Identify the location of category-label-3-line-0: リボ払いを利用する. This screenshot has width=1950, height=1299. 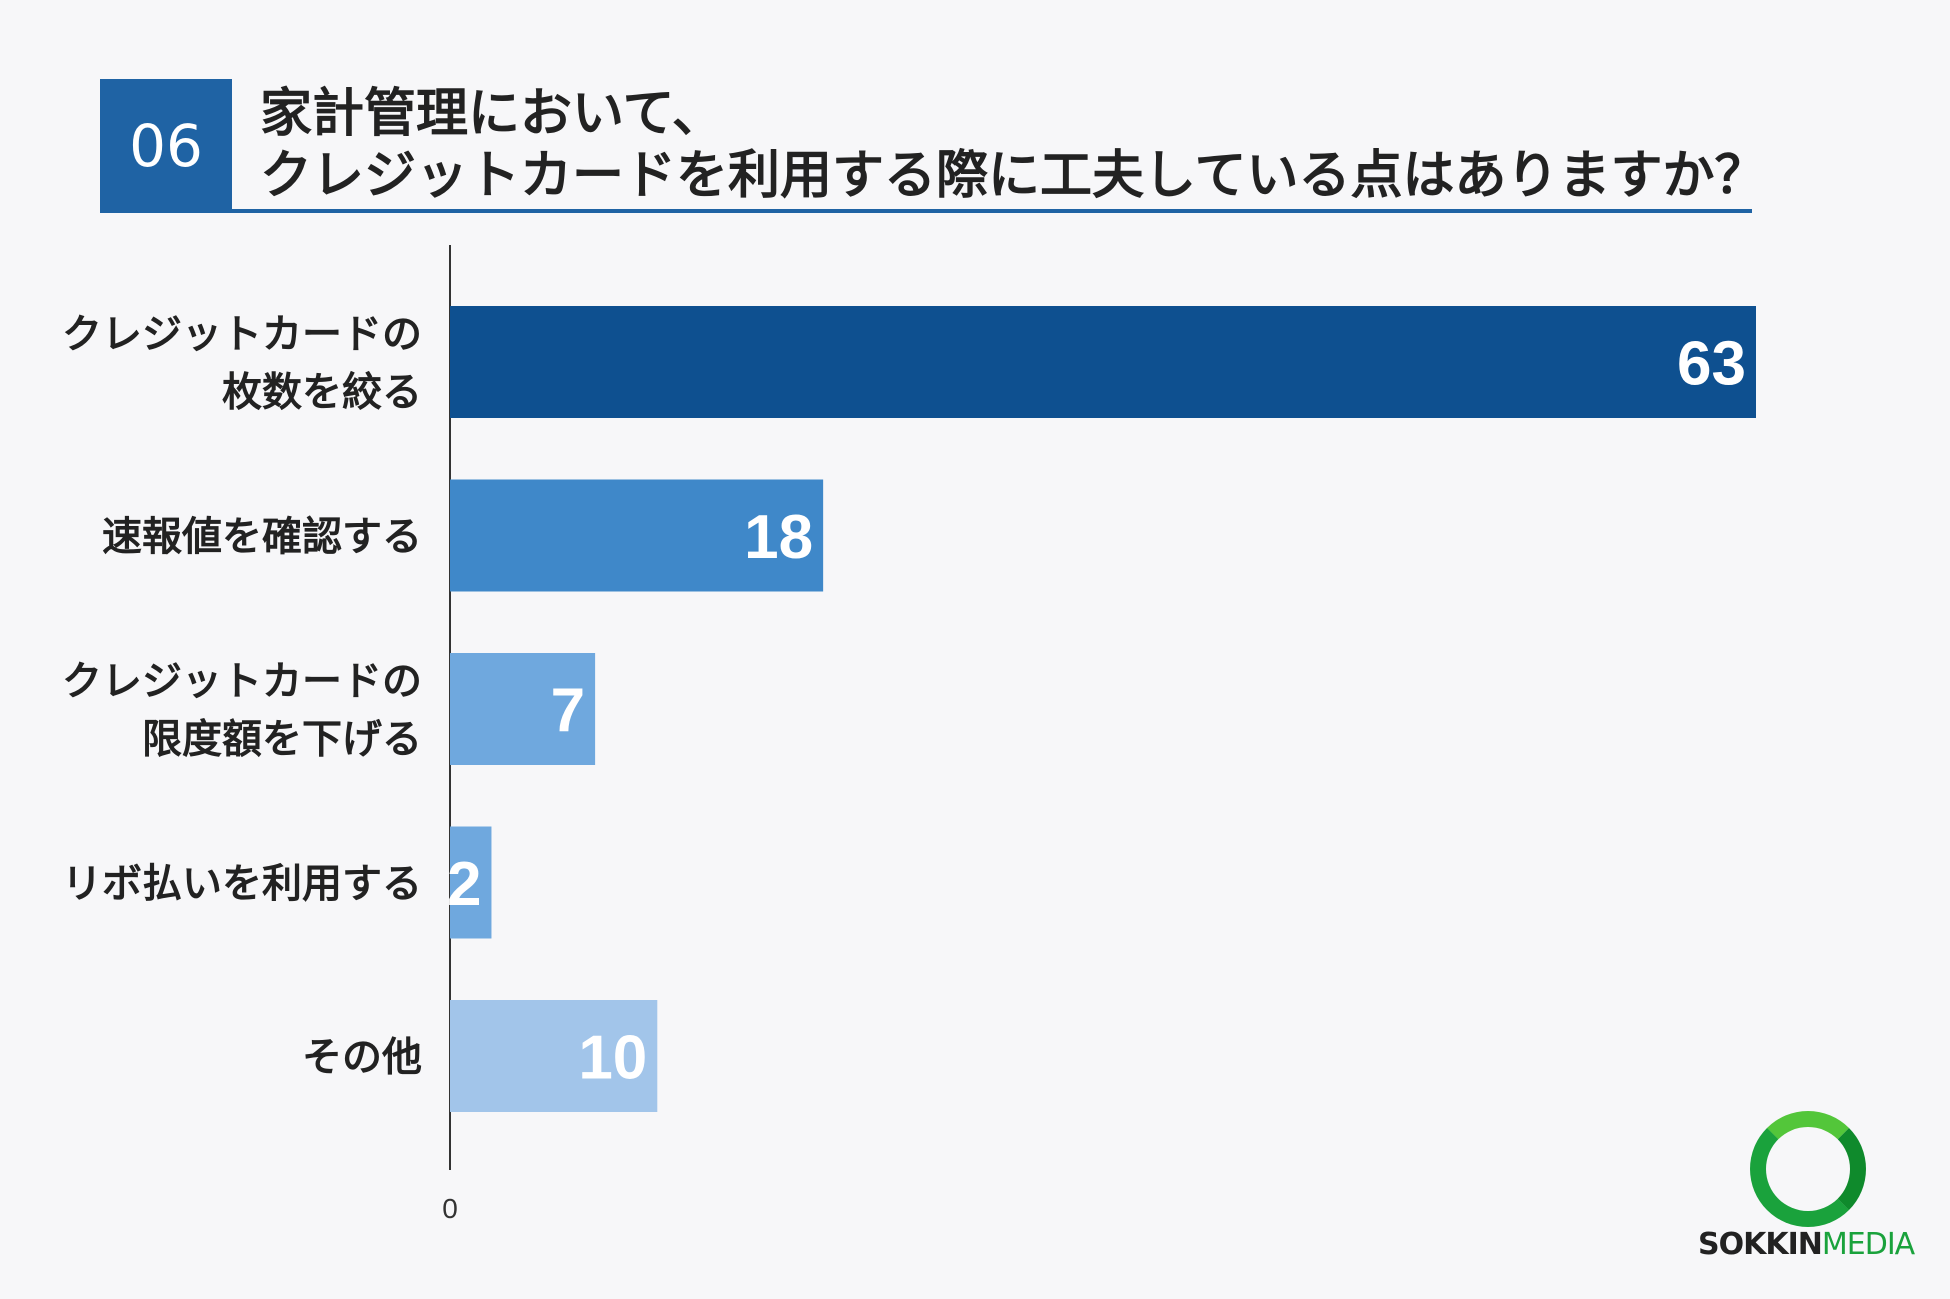
(242, 884).